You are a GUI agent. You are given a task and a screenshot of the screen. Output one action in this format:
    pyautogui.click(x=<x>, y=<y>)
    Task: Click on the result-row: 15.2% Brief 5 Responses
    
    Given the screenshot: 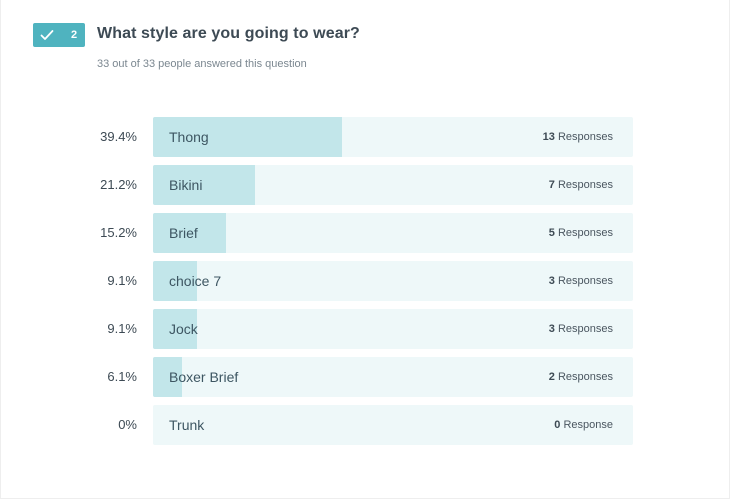 What is the action you would take?
    pyautogui.click(x=365, y=233)
    